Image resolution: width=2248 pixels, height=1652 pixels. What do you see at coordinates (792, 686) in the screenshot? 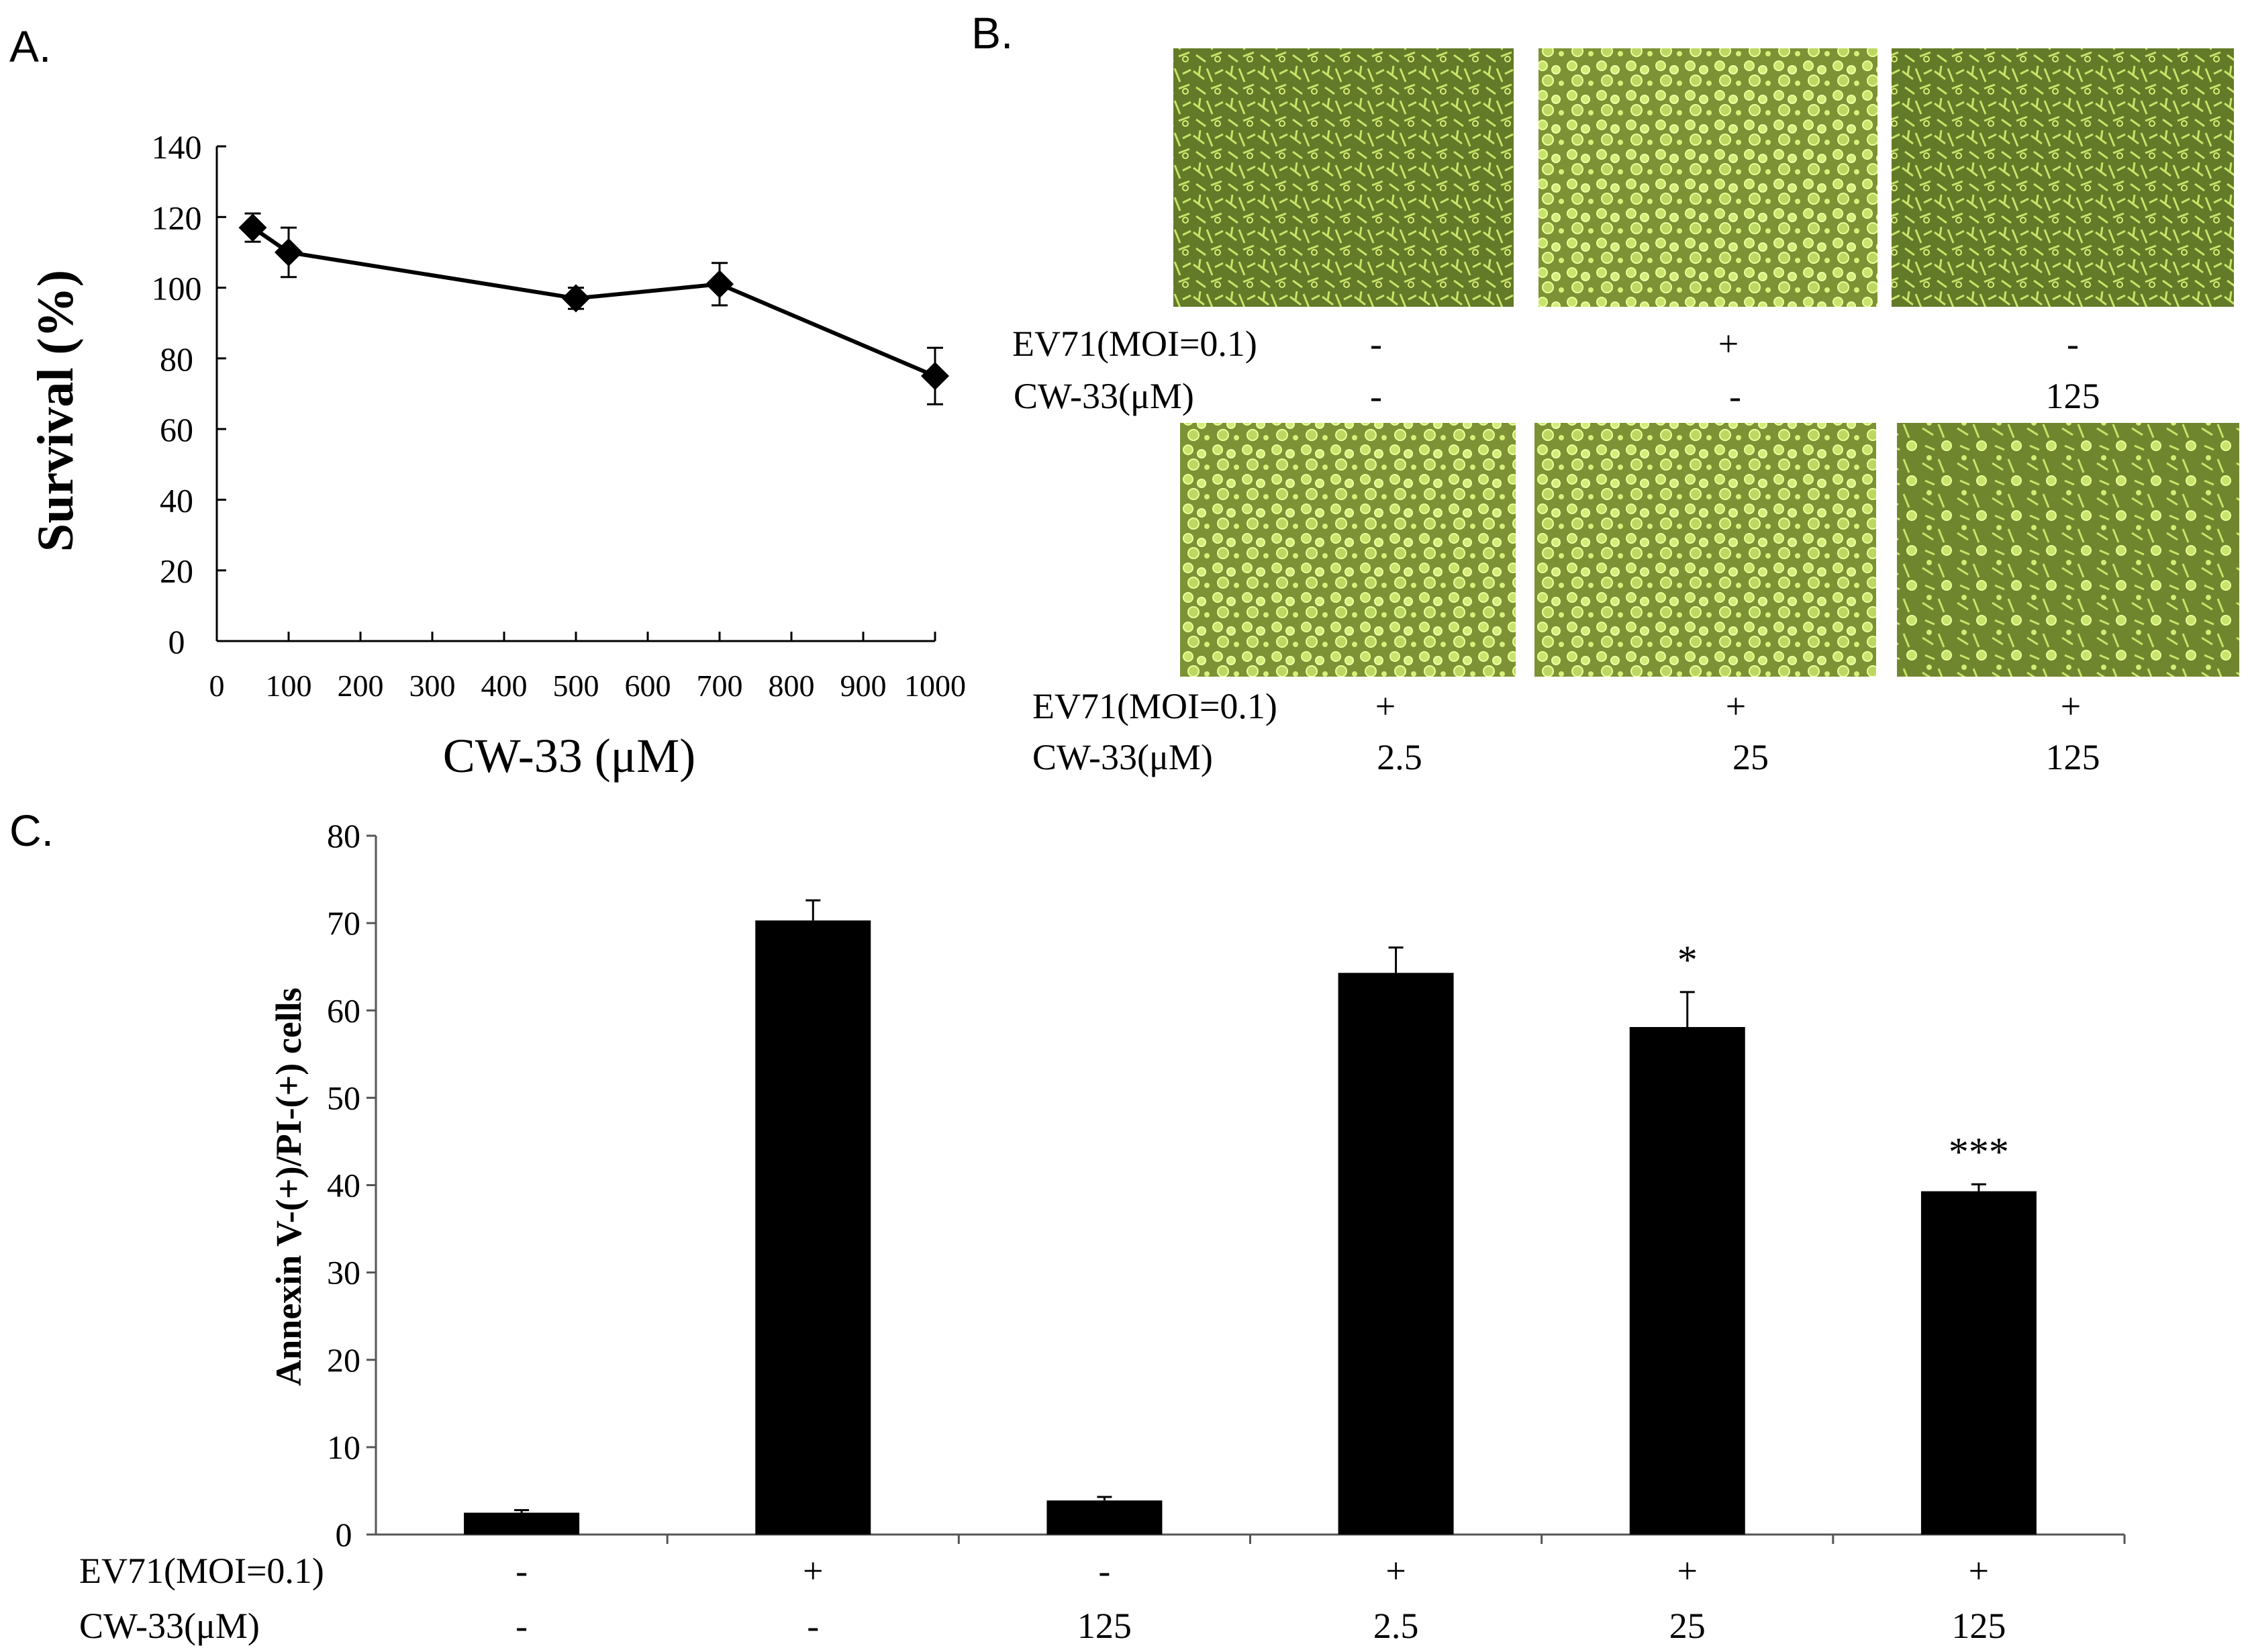
I see `panel-a-x-tick-label: 800` at bounding box center [792, 686].